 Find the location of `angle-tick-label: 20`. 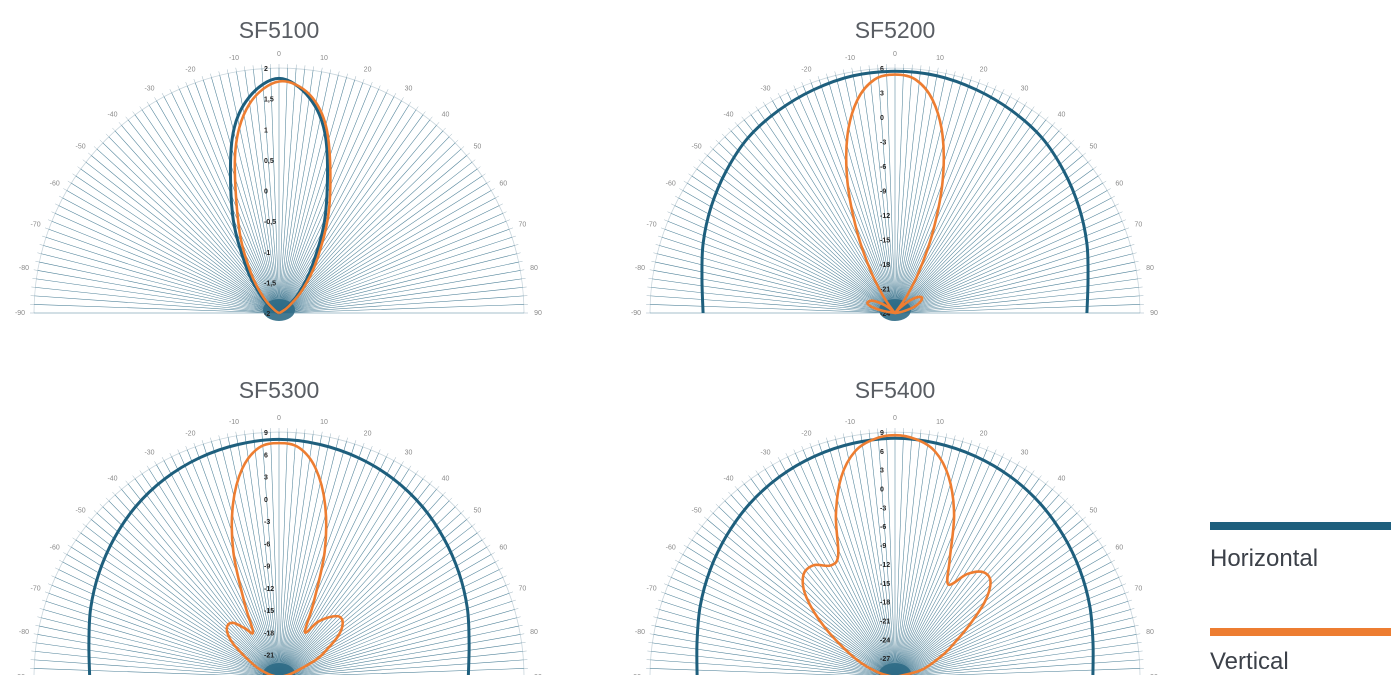

angle-tick-label: 20 is located at coordinates (984, 70).